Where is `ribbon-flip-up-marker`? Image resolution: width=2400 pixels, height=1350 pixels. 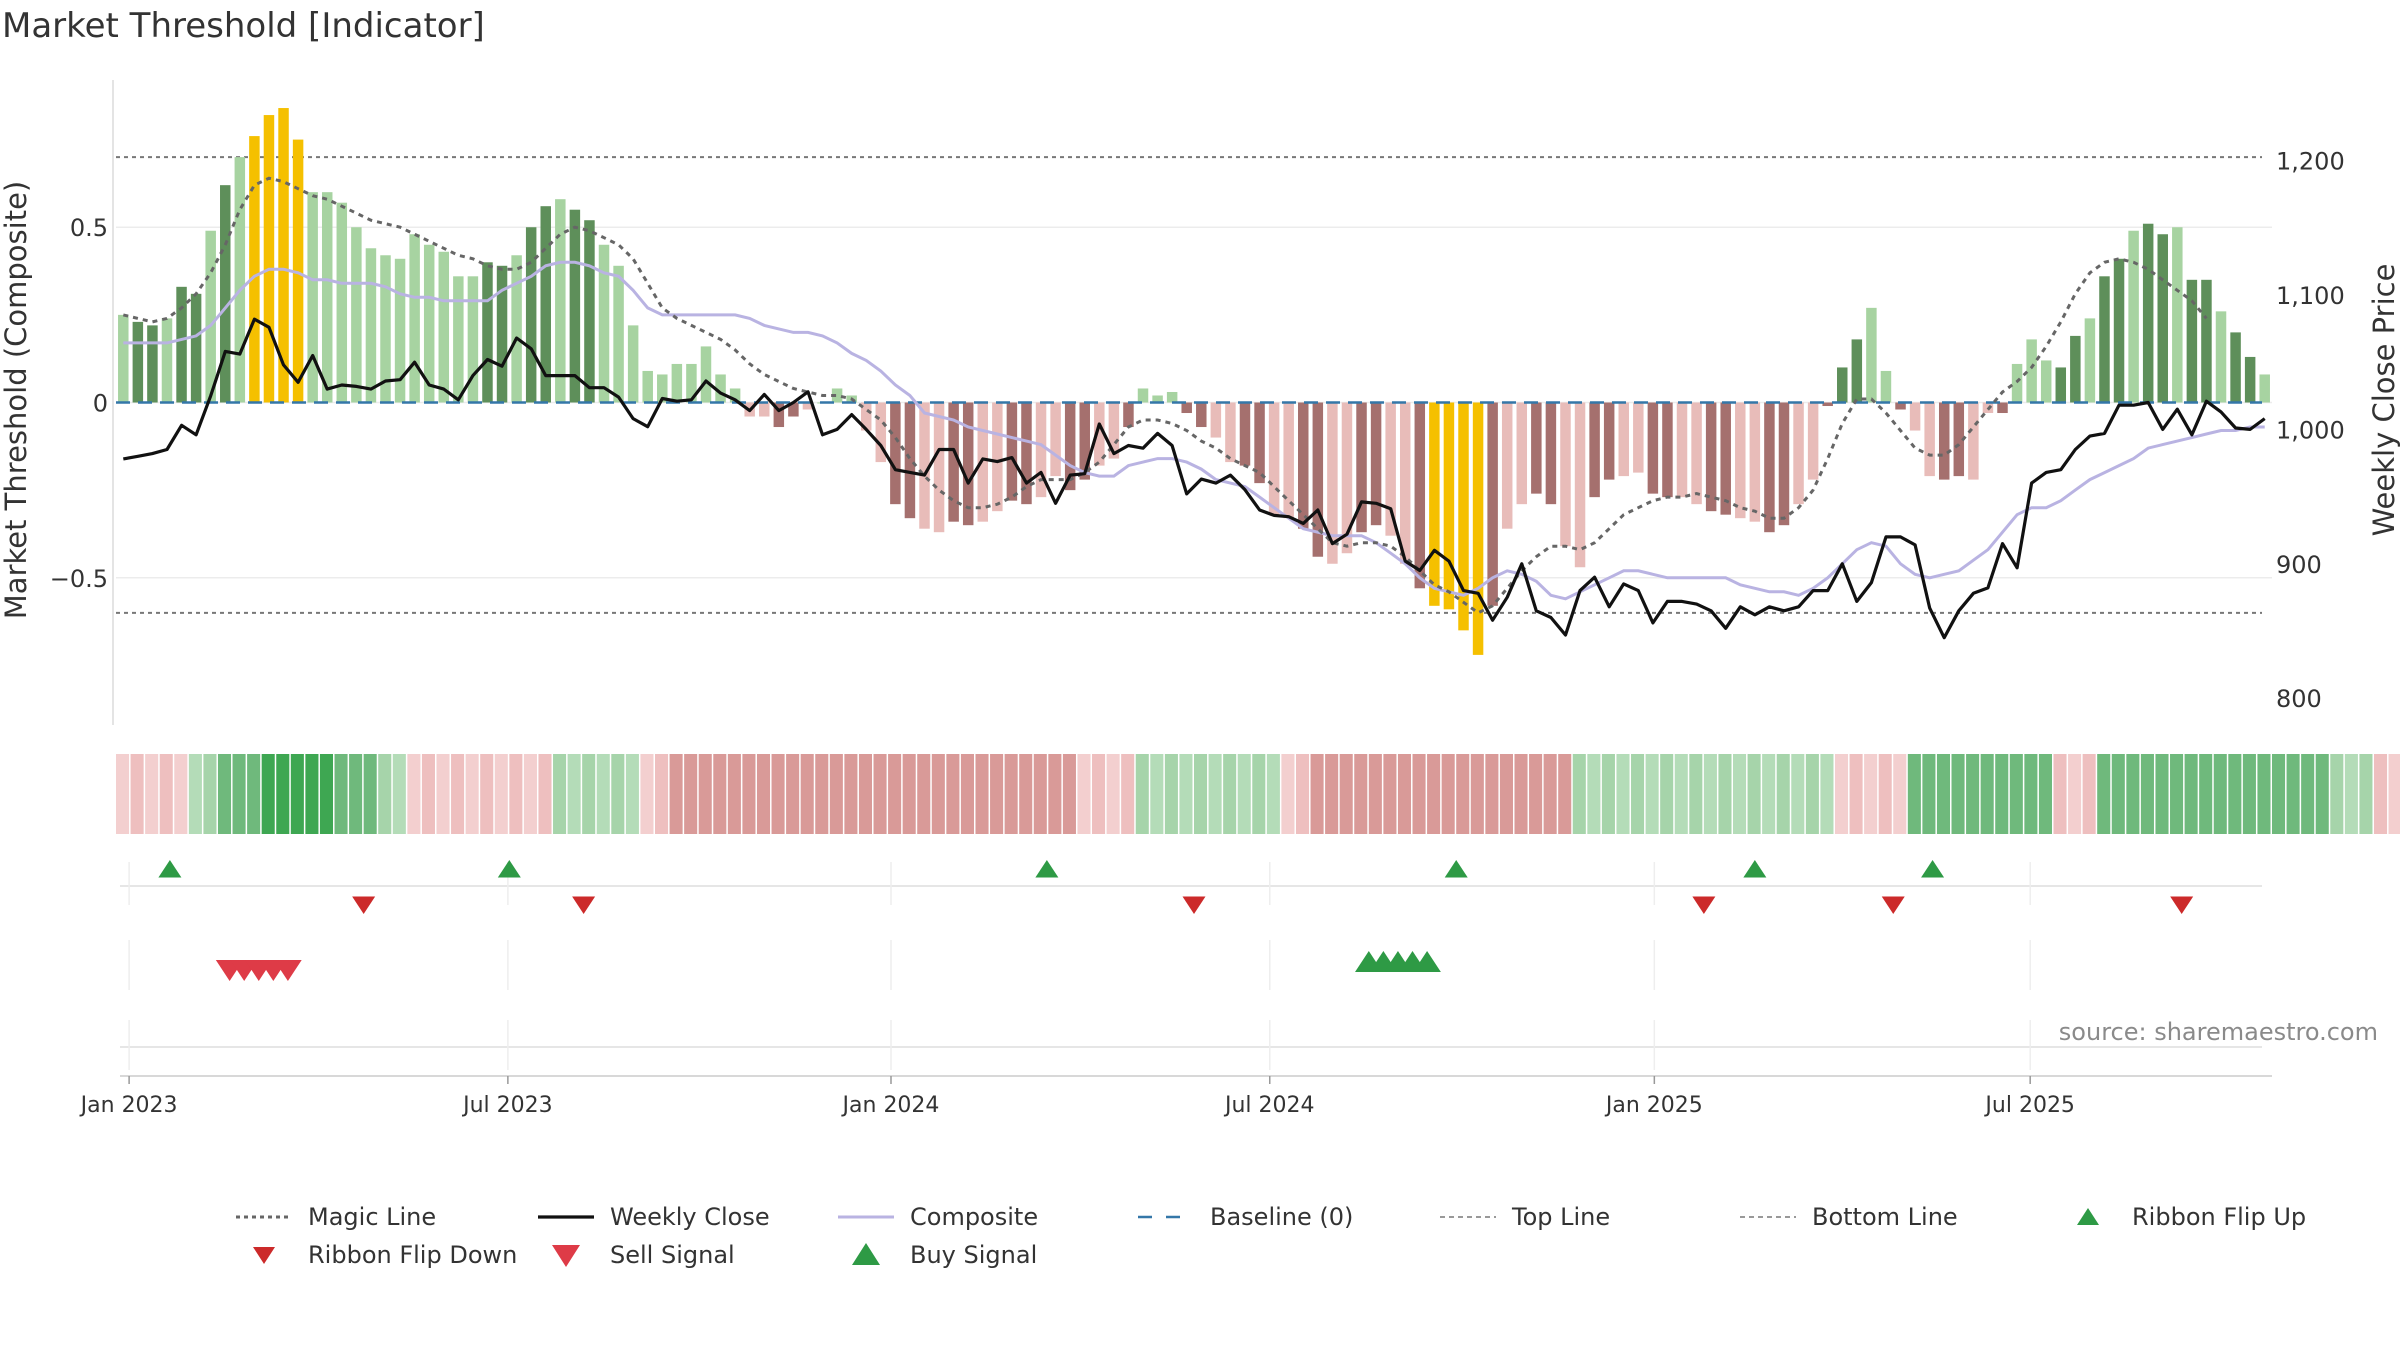
ribbon-flip-up-marker is located at coordinates (1047, 869).